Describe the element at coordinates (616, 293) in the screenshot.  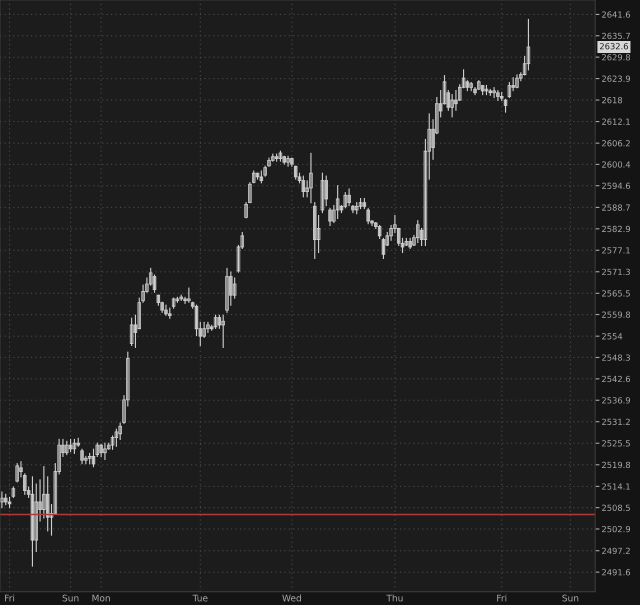
I see `y-tick-label: 2565.5` at that location.